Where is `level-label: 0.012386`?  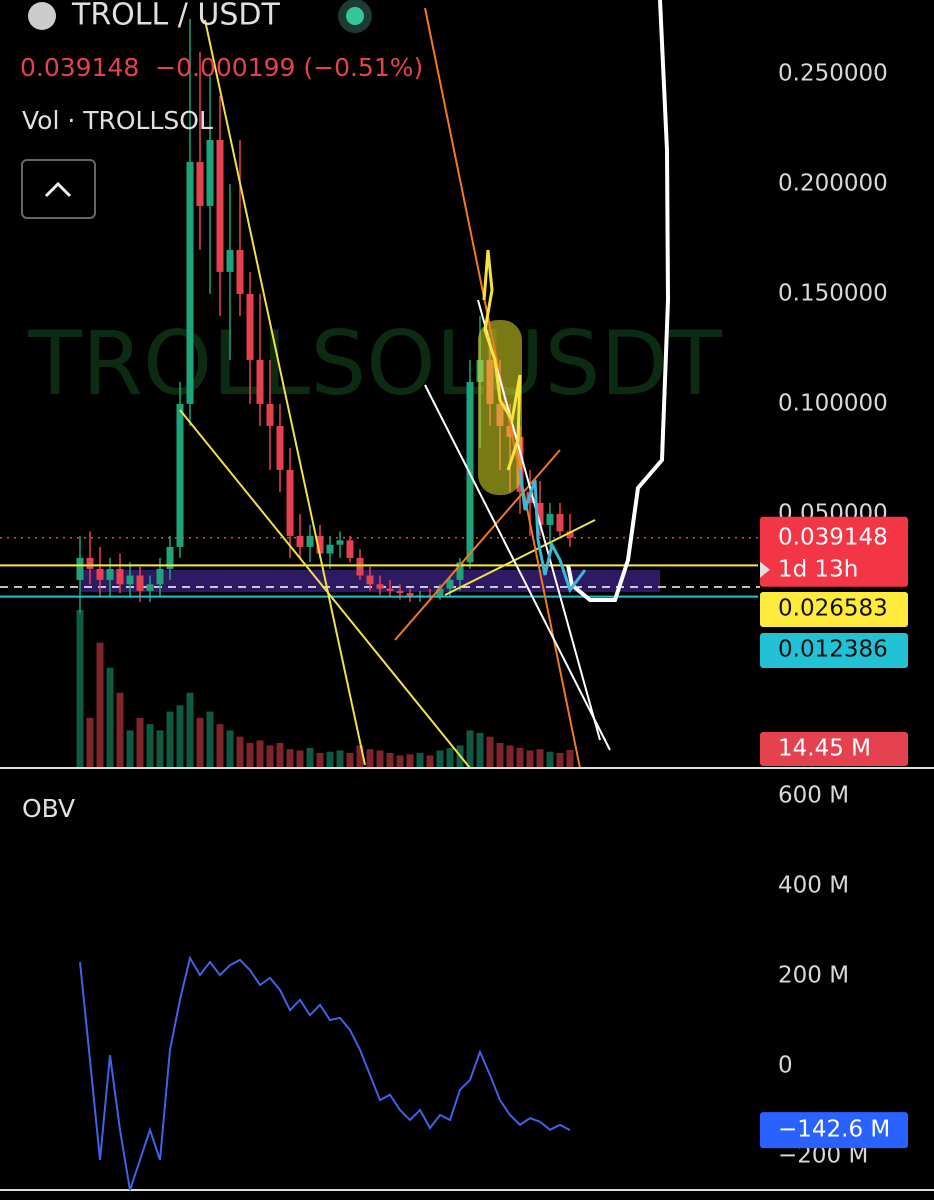
level-label: 0.012386 is located at coordinates (833, 650).